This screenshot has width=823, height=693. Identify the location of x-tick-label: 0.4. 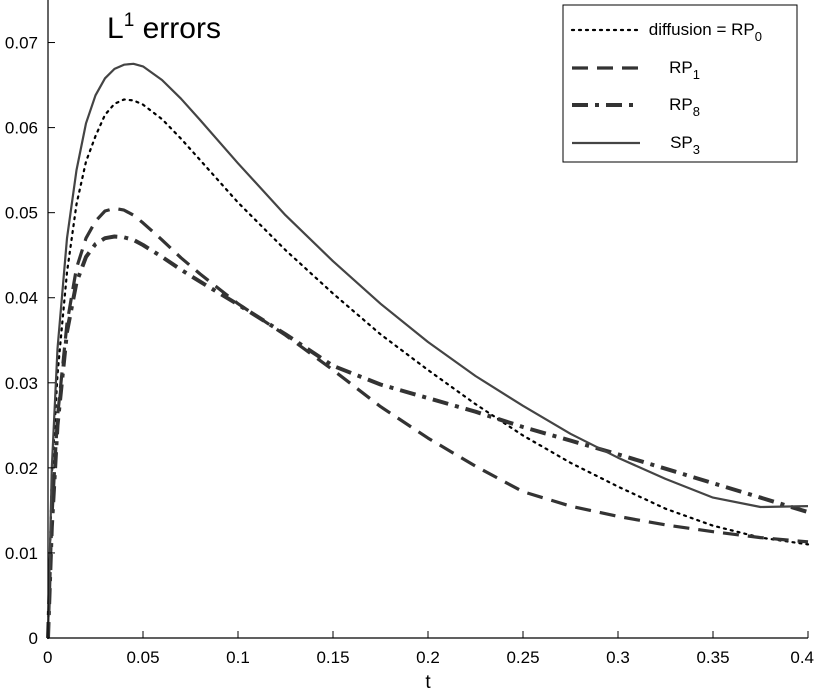
(802, 657).